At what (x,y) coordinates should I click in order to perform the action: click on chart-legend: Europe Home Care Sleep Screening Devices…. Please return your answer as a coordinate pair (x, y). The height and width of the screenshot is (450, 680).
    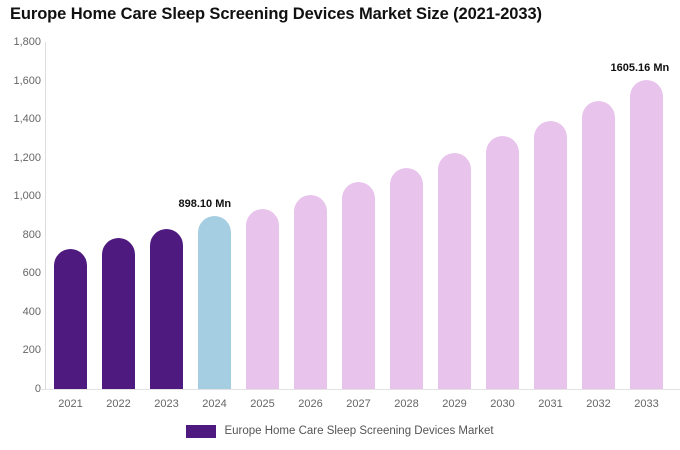
    Looking at the image, I should click on (340, 431).